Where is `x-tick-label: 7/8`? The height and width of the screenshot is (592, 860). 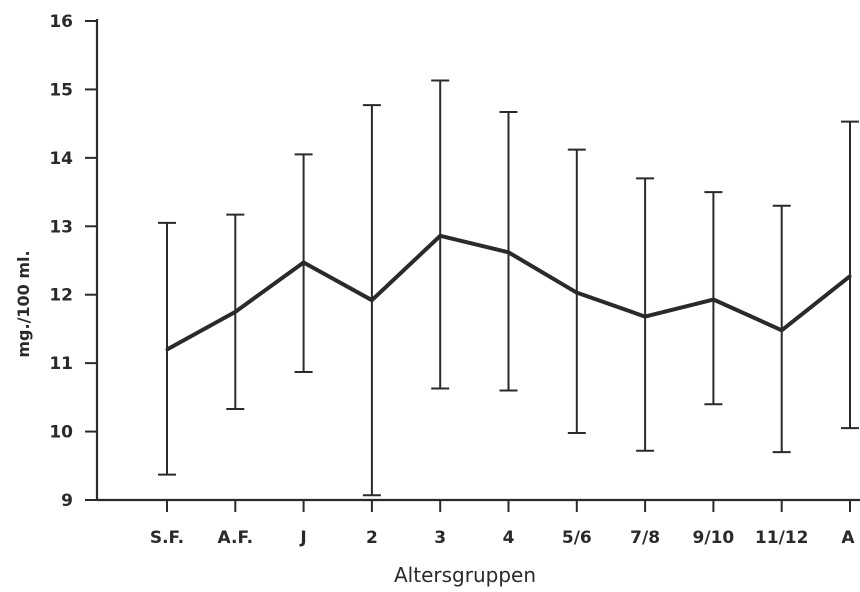
x-tick-label: 7/8 is located at coordinates (645, 538).